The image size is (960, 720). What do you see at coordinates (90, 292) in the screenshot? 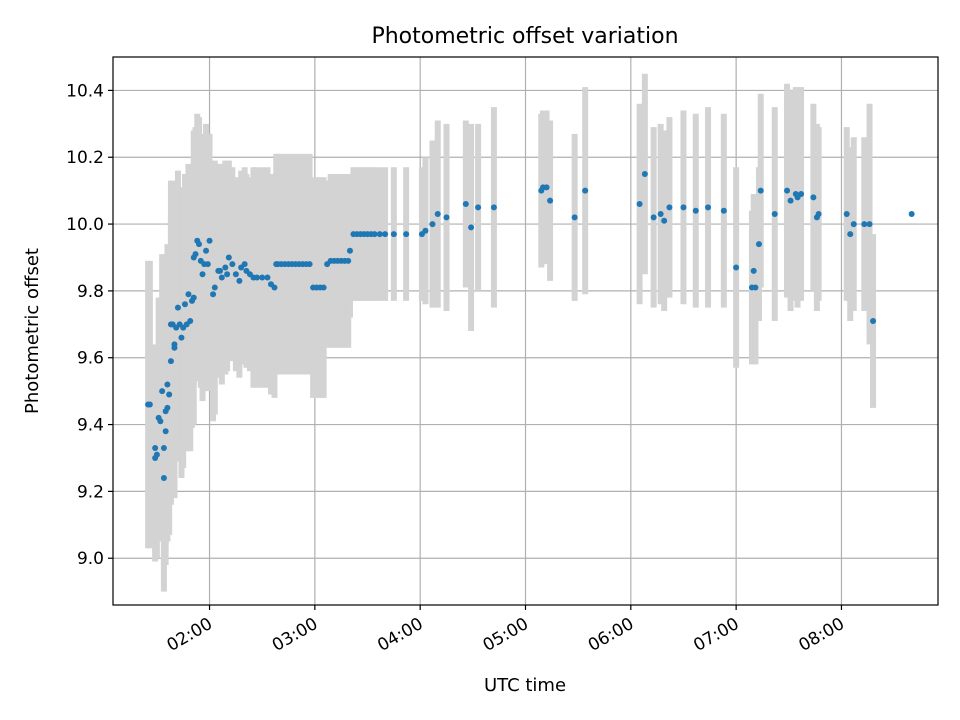
I see `y-tick-label: 9.8` at bounding box center [90, 292].